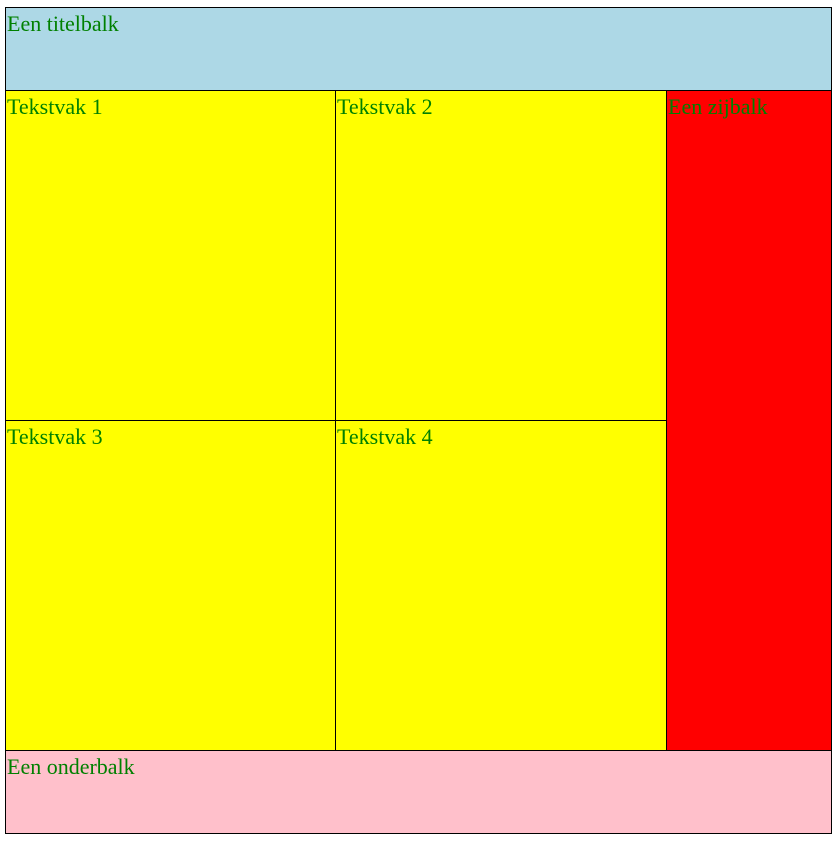 Image resolution: width=838 pixels, height=841 pixels. What do you see at coordinates (718, 106) in the screenshot?
I see `sidebar-label: Een zijbalk` at bounding box center [718, 106].